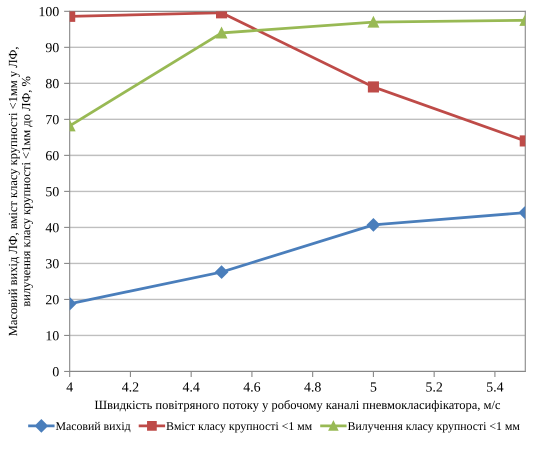  What do you see at coordinates (52, 191) in the screenshot?
I see `y-tick-label: 50` at bounding box center [52, 191].